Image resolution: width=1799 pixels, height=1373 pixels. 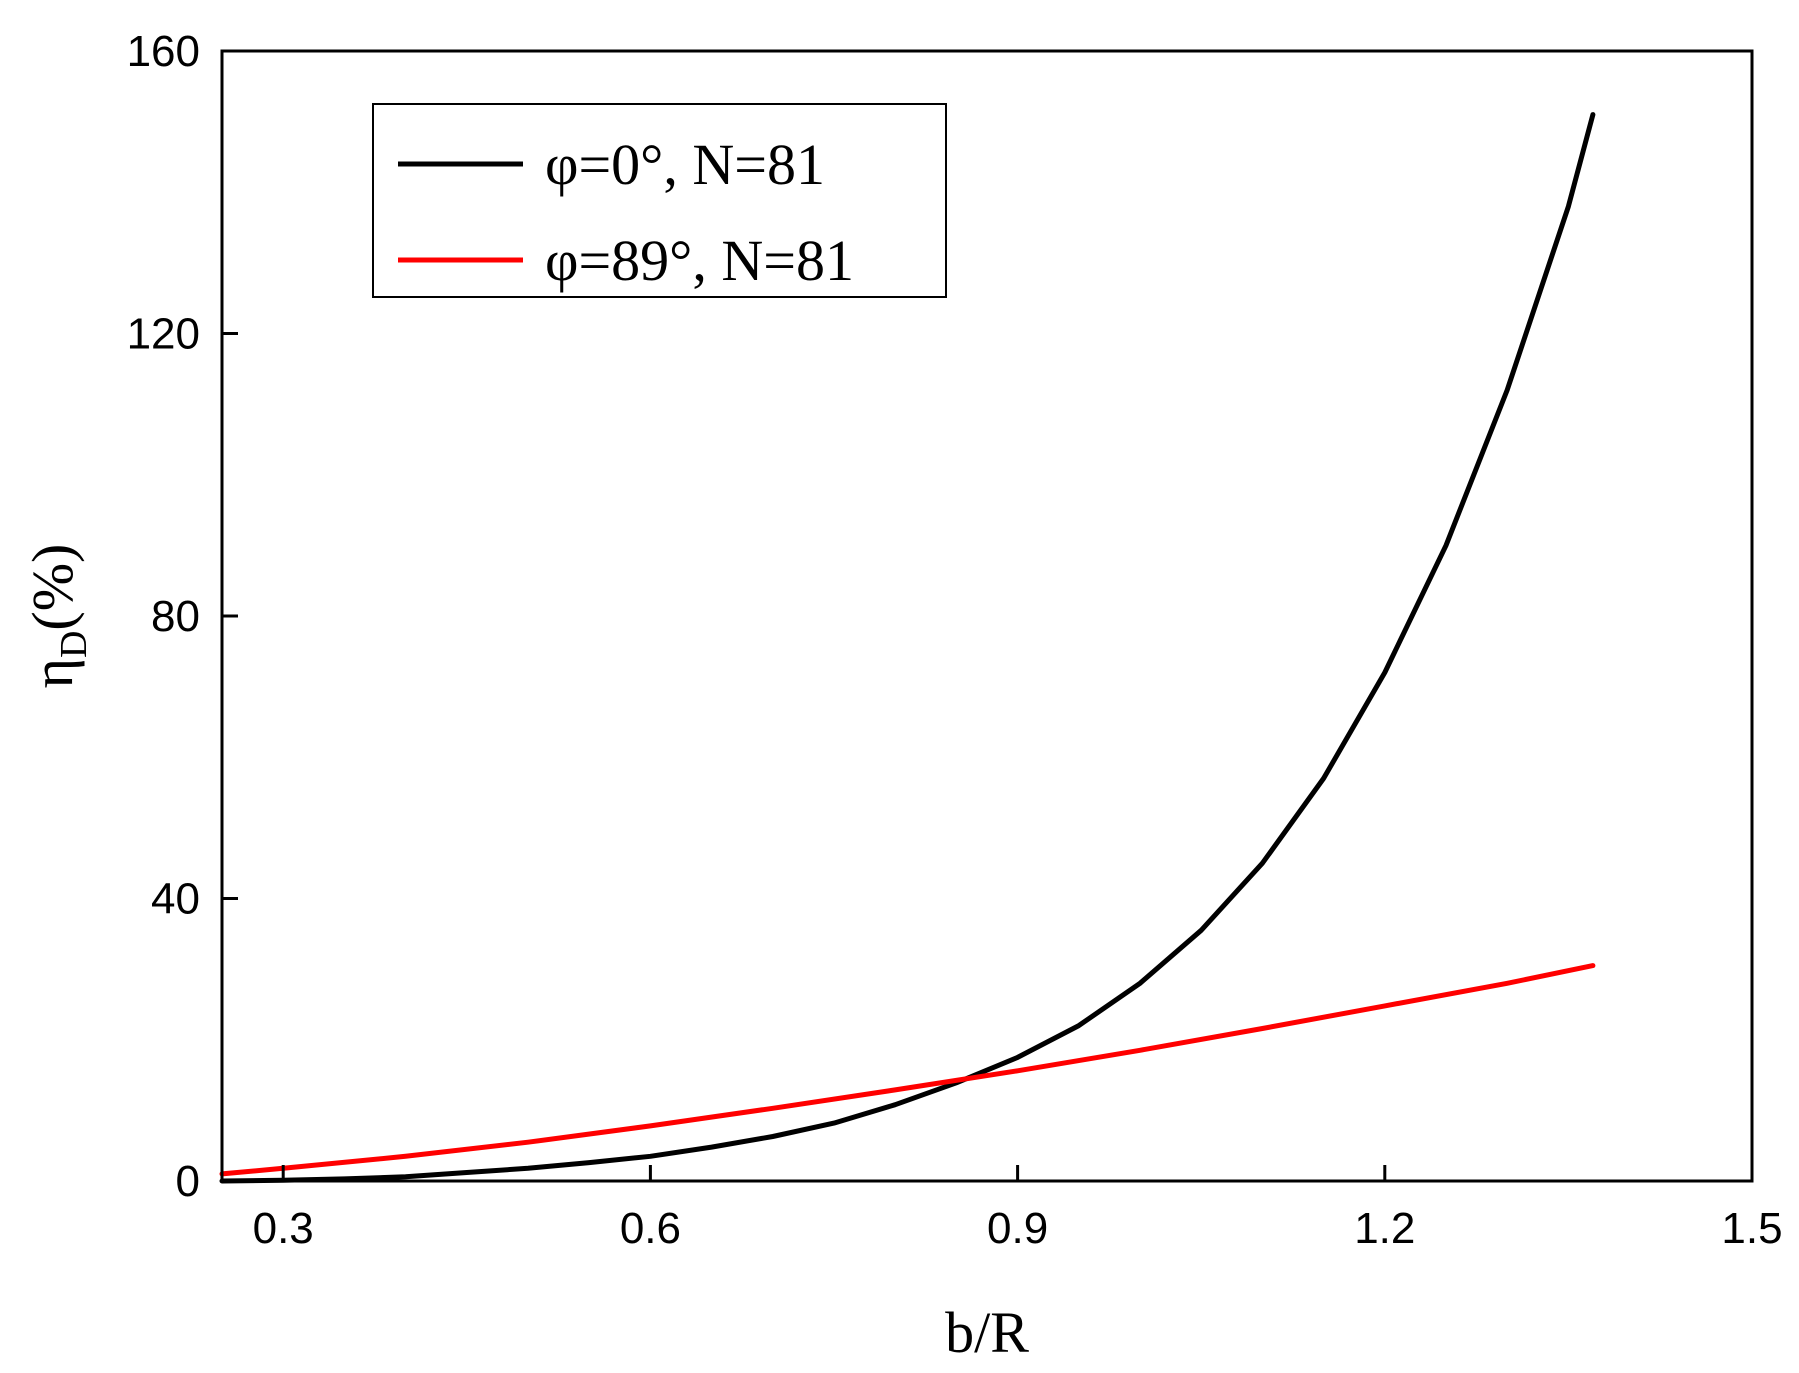 What do you see at coordinates (1017, 1228) in the screenshot?
I see `x-tick-label: 0.9` at bounding box center [1017, 1228].